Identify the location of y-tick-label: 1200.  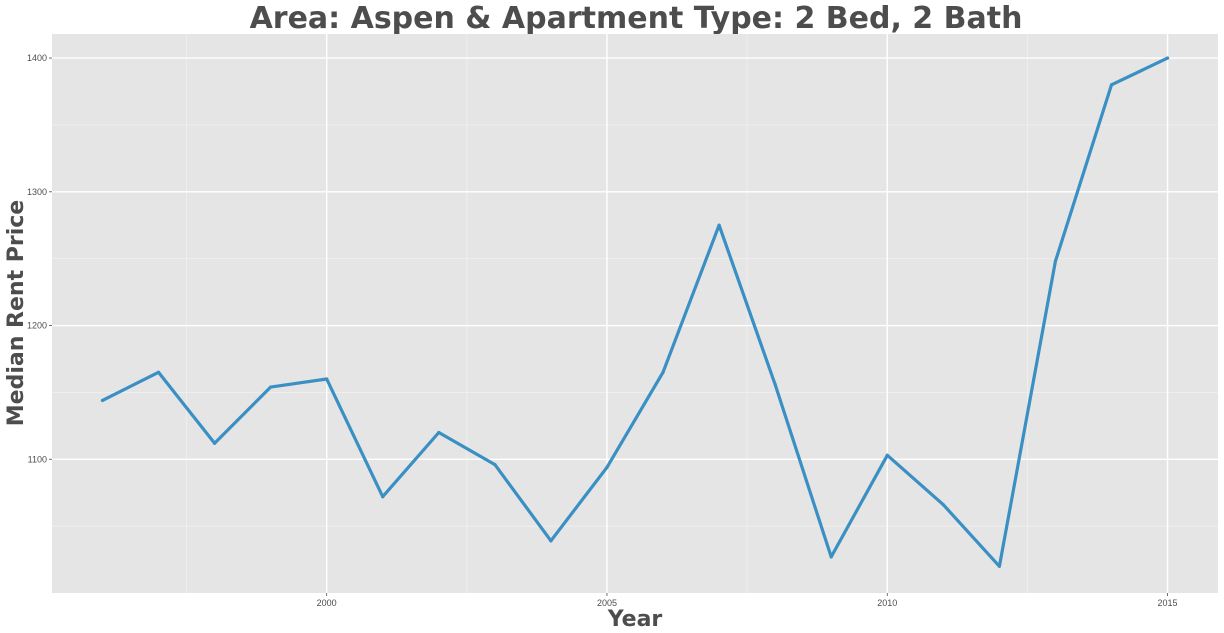
(37, 326).